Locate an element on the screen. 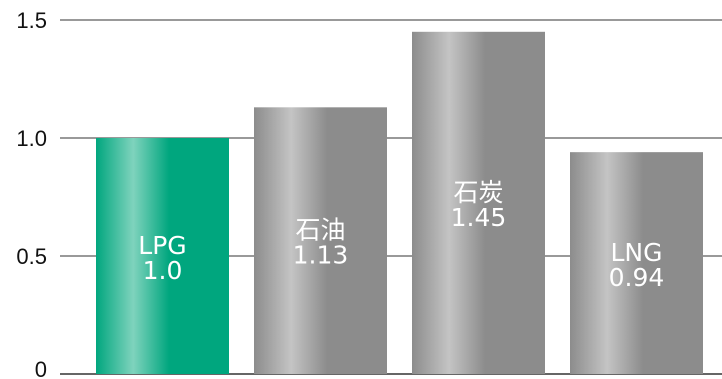 This screenshot has width=722, height=379. bar-category-label-0: LPG is located at coordinates (162, 245).